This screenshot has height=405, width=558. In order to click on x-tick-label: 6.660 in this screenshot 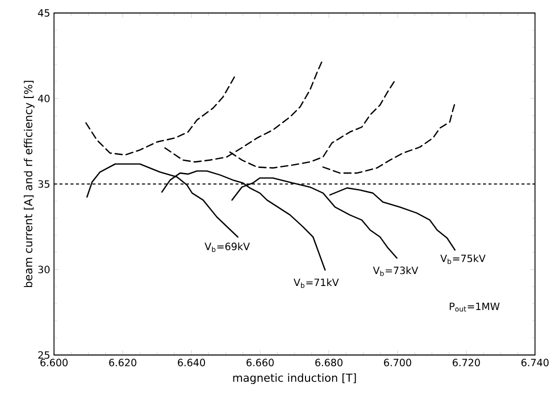, I will do `click(260, 362)`.